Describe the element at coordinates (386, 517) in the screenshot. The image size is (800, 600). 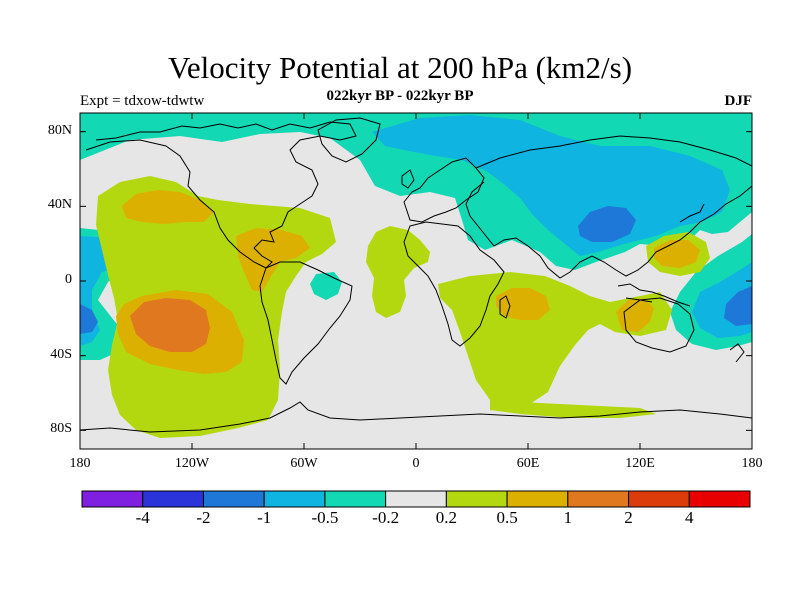
I see `colorbar-label: -0.2` at that location.